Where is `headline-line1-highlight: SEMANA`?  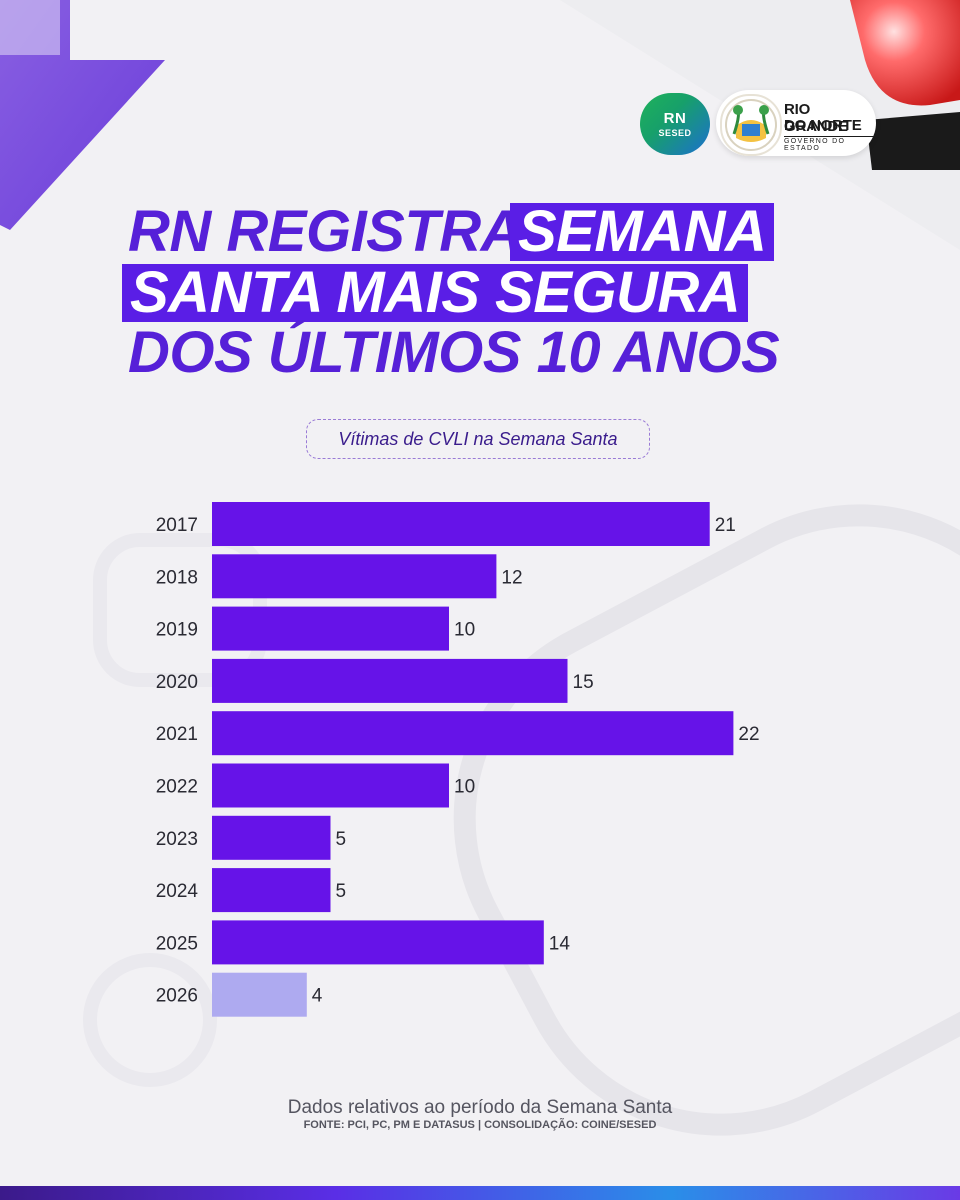 headline-line1-highlight: SEMANA is located at coordinates (642, 232).